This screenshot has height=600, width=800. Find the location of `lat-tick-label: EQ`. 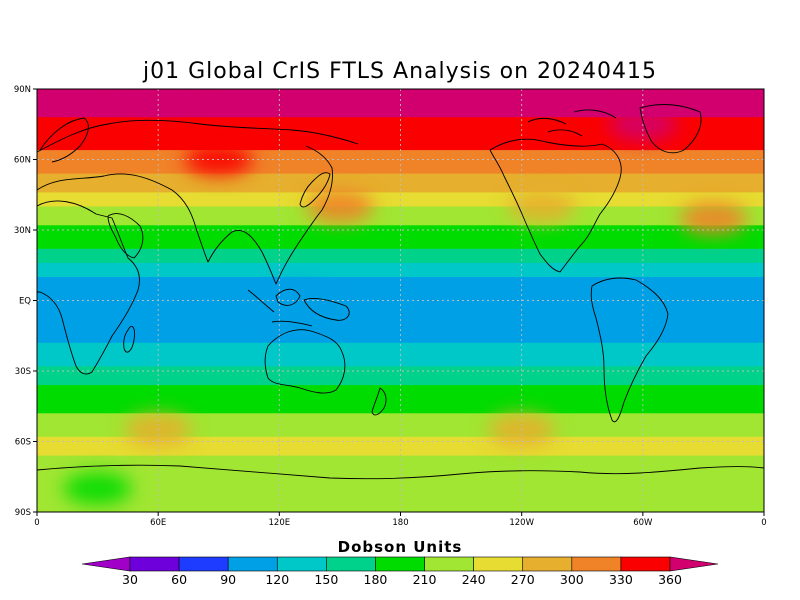

lat-tick-label: EQ is located at coordinates (25, 302).